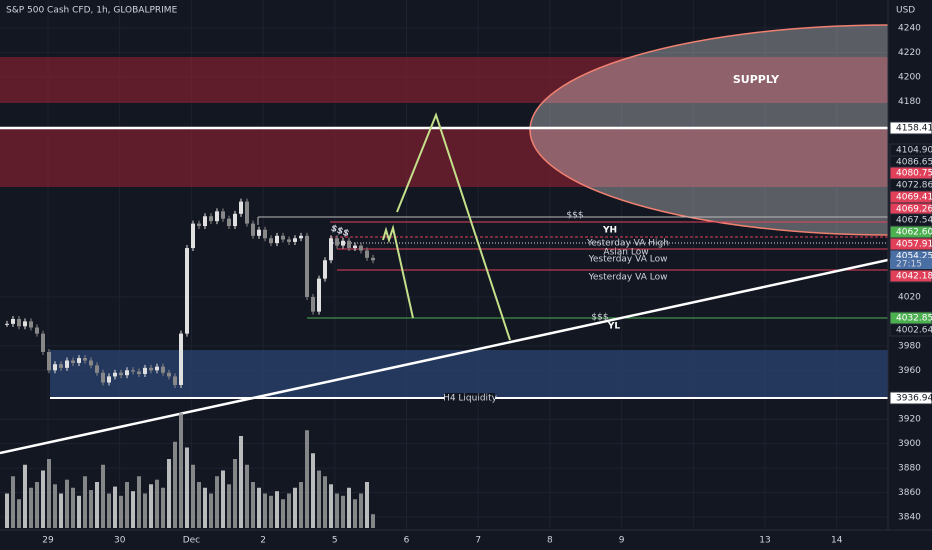 The height and width of the screenshot is (550, 932). What do you see at coordinates (914, 331) in the screenshot?
I see `price-label: 4002.64` at bounding box center [914, 331].